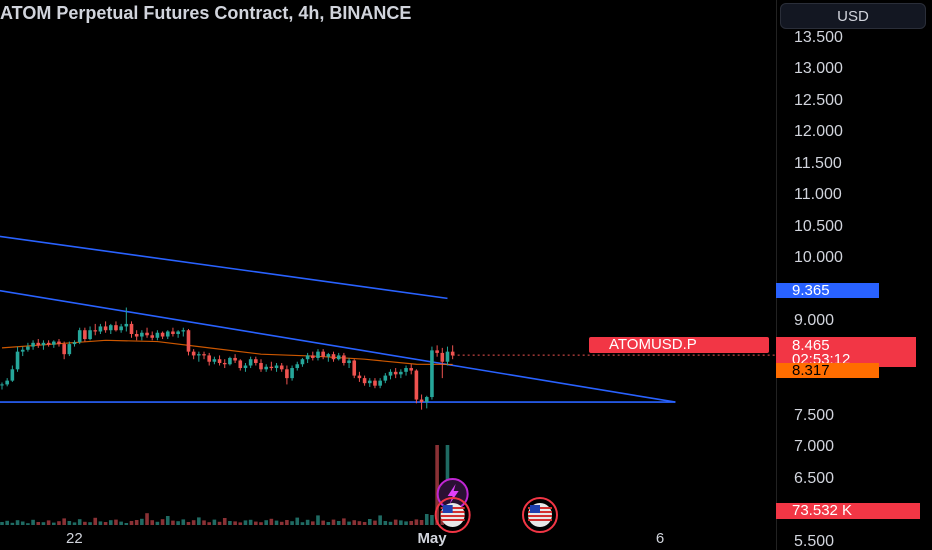 This screenshot has width=932, height=550. What do you see at coordinates (814, 478) in the screenshot?
I see `price-axis-label: 6.500` at bounding box center [814, 478].